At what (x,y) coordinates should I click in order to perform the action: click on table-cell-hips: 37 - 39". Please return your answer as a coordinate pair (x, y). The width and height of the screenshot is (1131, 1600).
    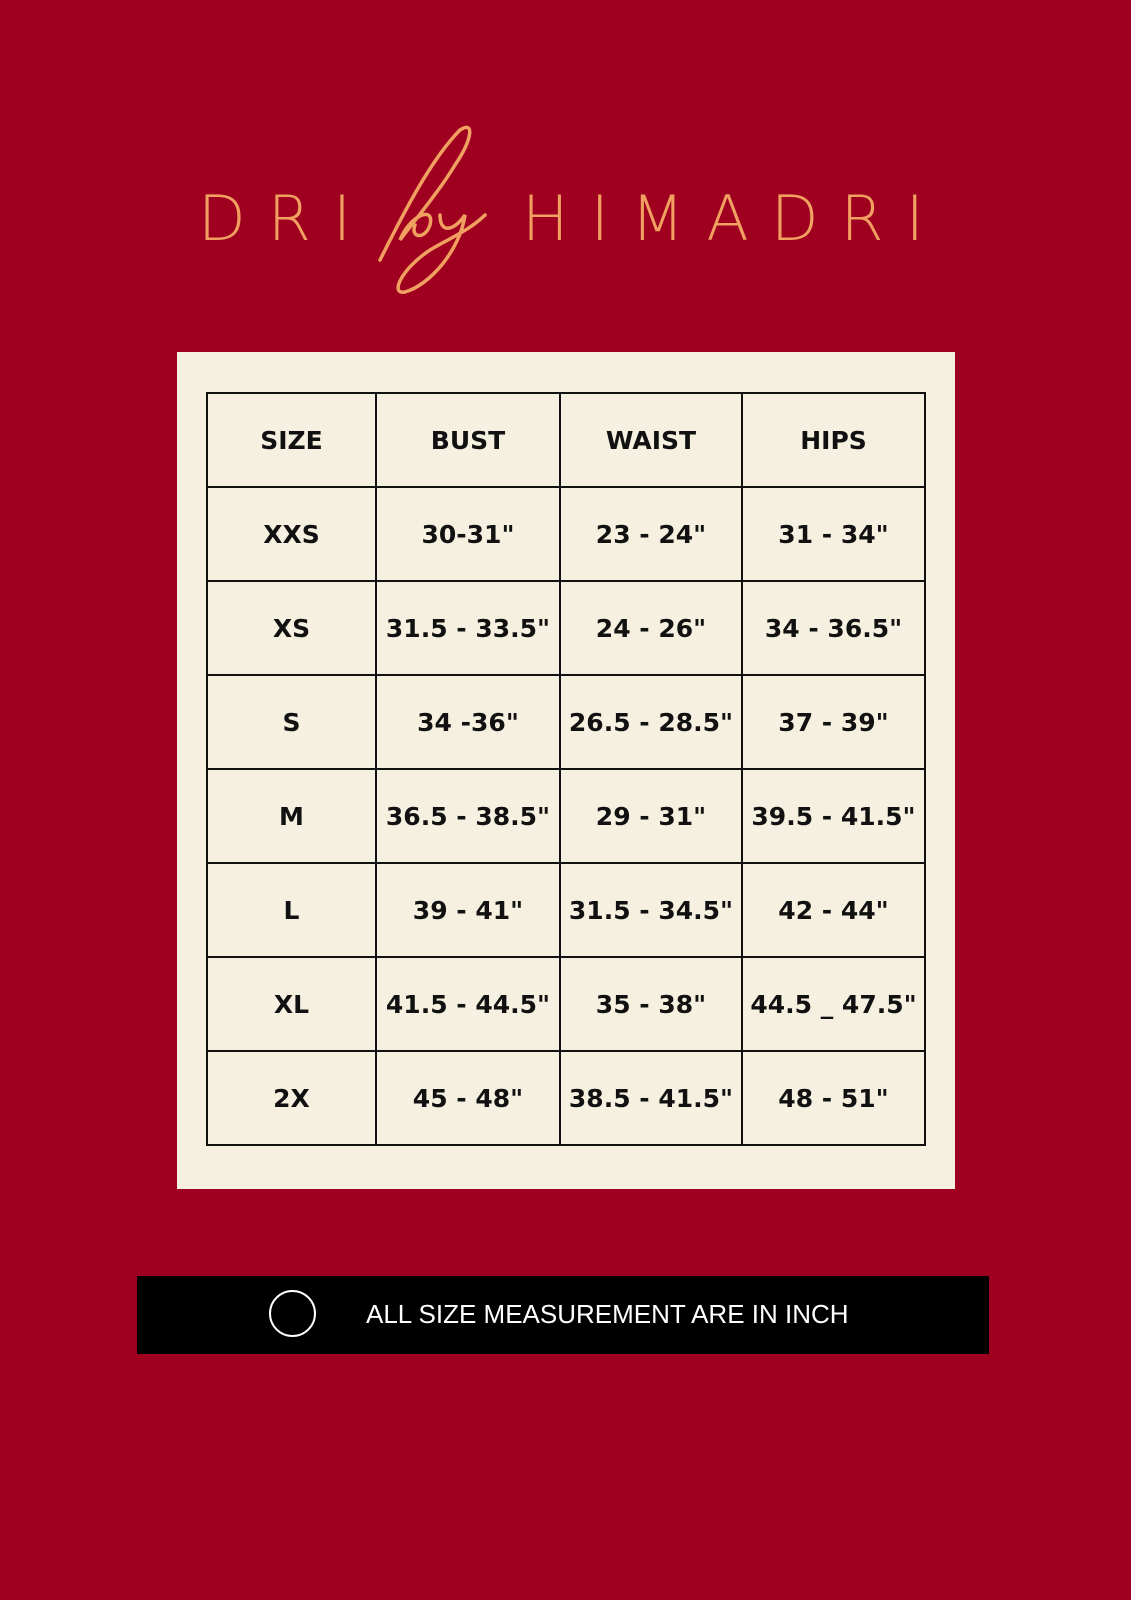
    Looking at the image, I should click on (833, 722).